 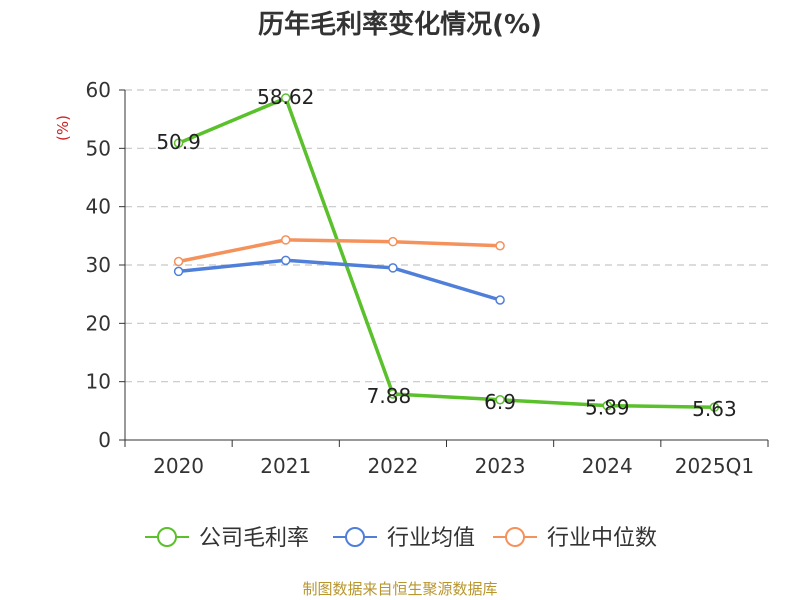 I want to click on y-tick-label: 10, so click(x=98, y=382).